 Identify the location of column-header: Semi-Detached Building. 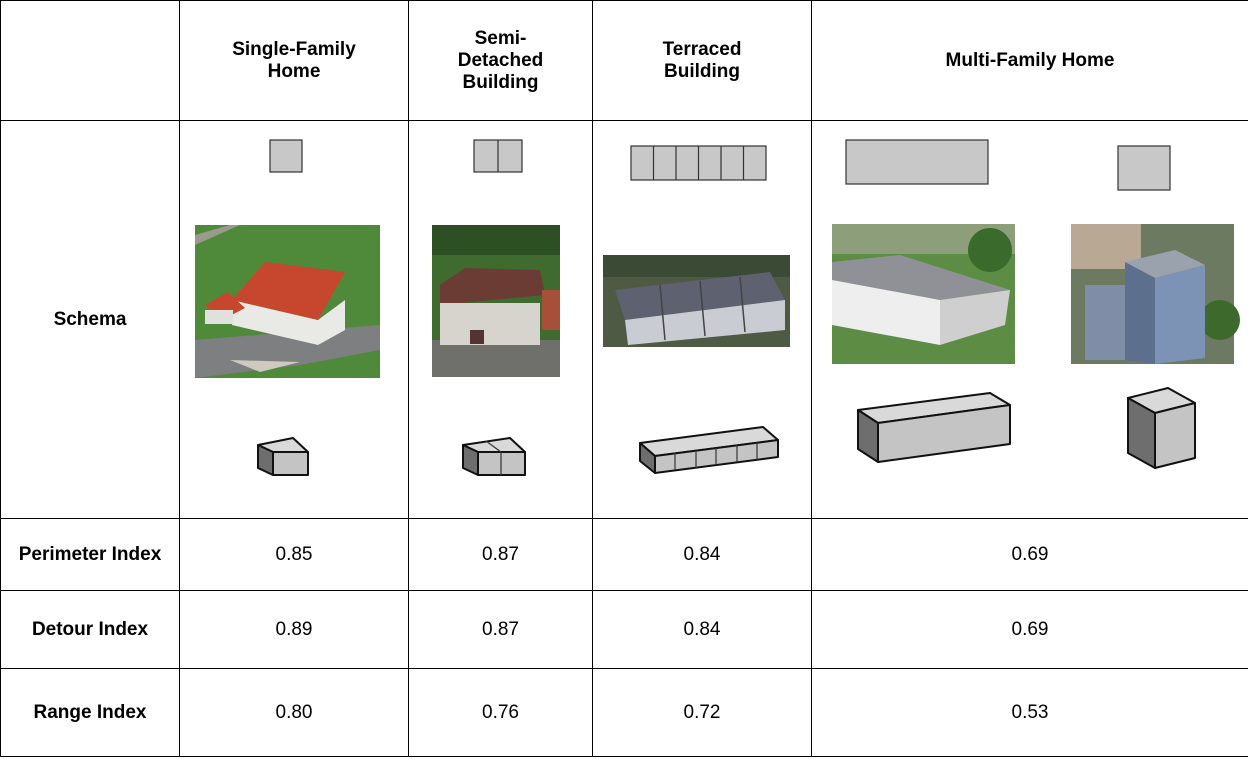
(500, 60).